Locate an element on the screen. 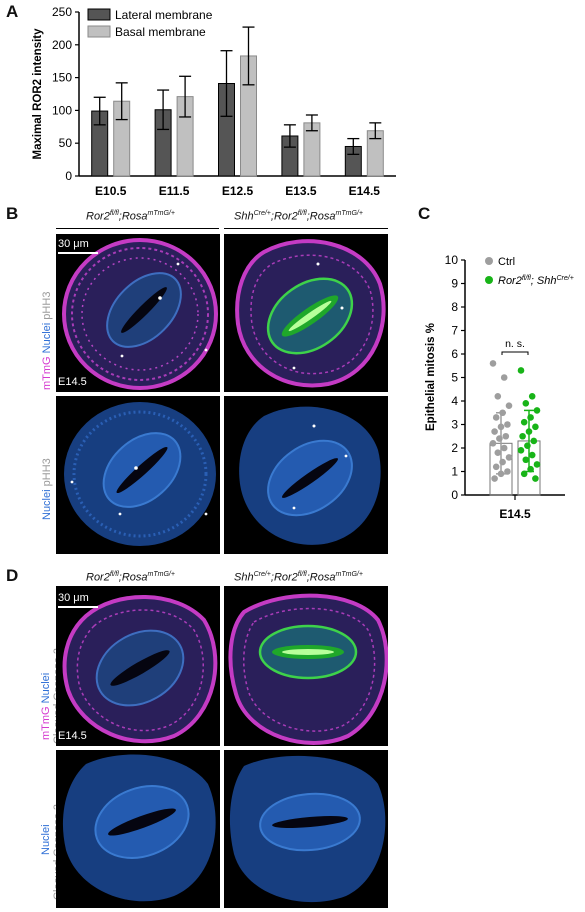 This screenshot has width=585, height=912. panel-d-scale-label: 30 μm is located at coordinates (73, 598).